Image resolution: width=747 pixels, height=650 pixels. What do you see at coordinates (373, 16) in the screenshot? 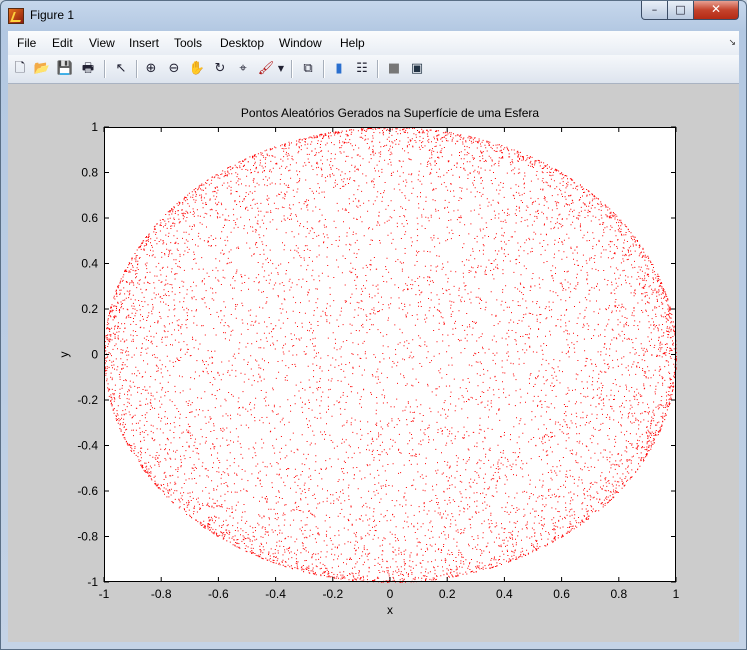
I see `title-bar: Figure 1 – □ ✕` at bounding box center [373, 16].